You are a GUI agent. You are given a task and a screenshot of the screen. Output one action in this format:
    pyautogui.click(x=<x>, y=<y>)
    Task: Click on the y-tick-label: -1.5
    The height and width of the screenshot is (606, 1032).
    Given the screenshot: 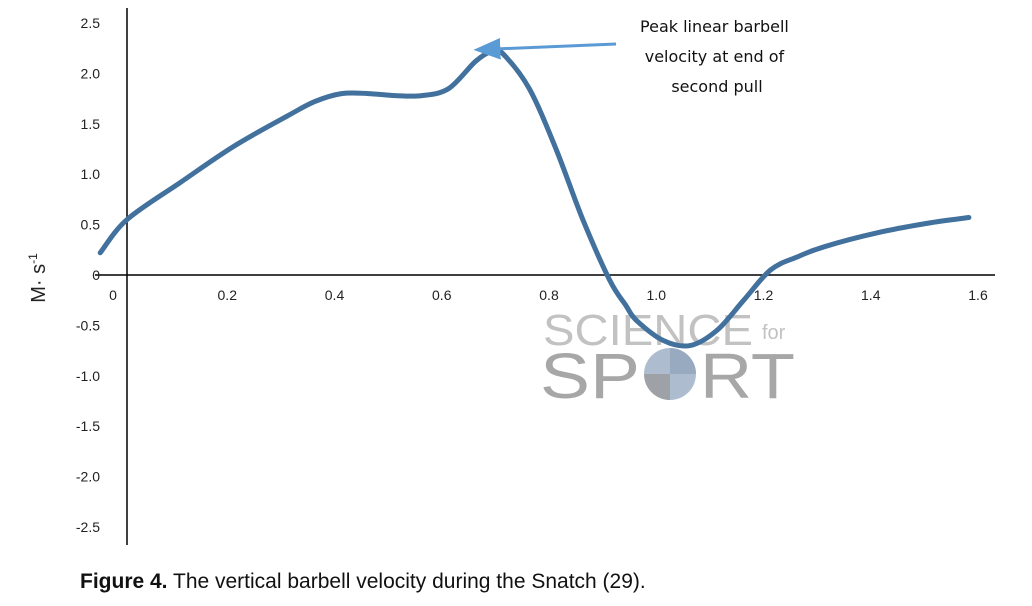 What is the action you would take?
    pyautogui.click(x=88, y=426)
    